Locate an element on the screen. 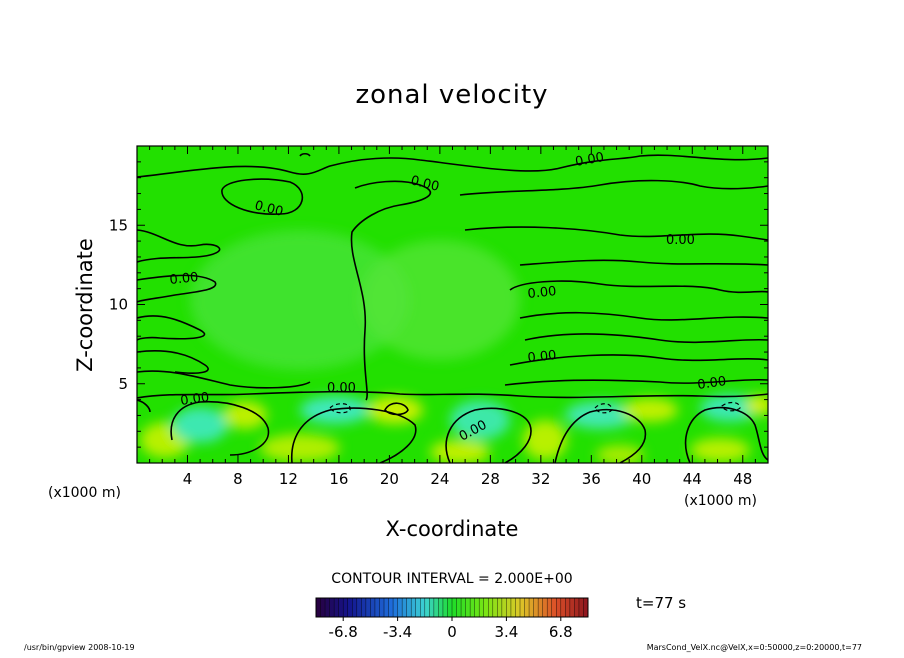  colorbar-ticks: -6.8 -3.4 0 3.4 6.8 is located at coordinates (451, 629).